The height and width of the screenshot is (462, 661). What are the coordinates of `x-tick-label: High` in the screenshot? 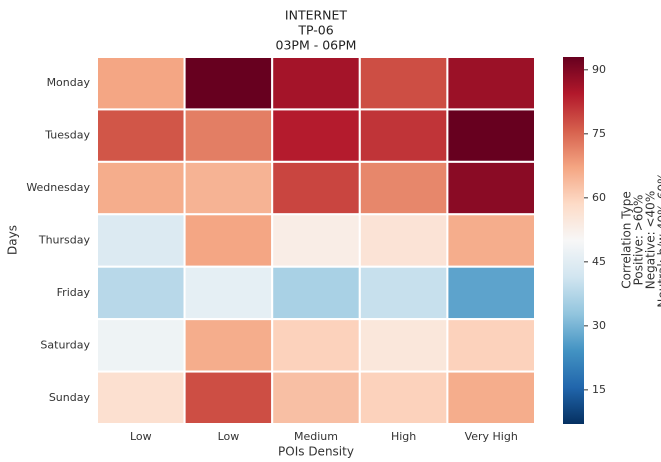 It's located at (403, 436).